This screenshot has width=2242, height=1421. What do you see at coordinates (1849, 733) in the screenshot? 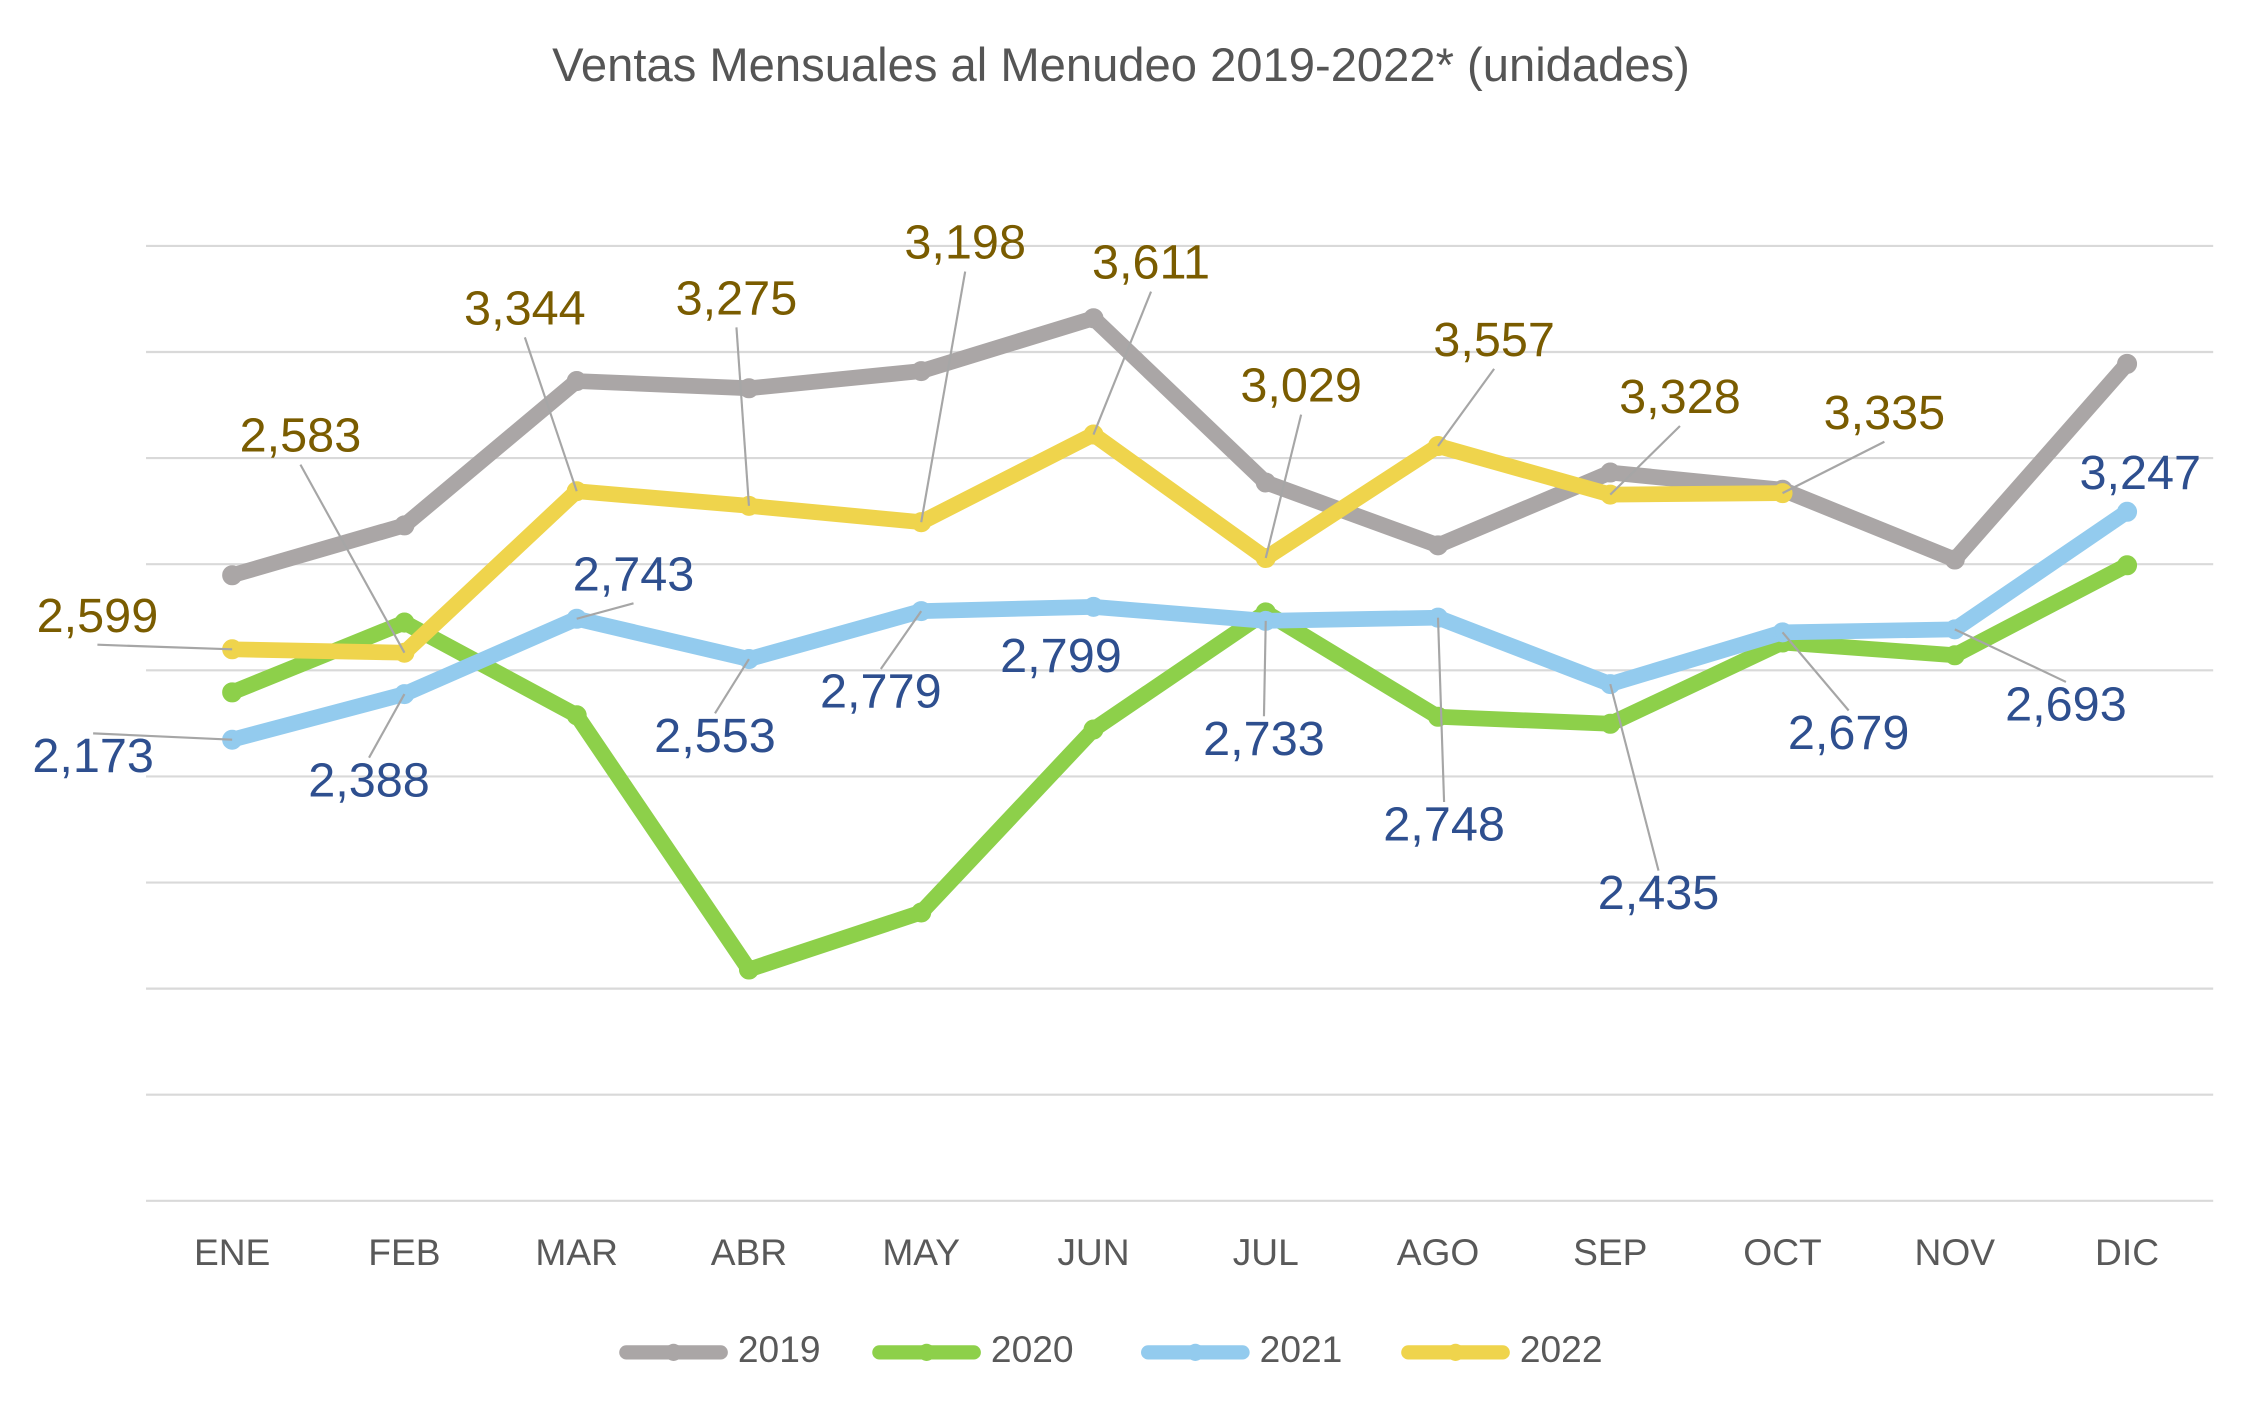
I see `data-label: 2,679` at bounding box center [1849, 733].